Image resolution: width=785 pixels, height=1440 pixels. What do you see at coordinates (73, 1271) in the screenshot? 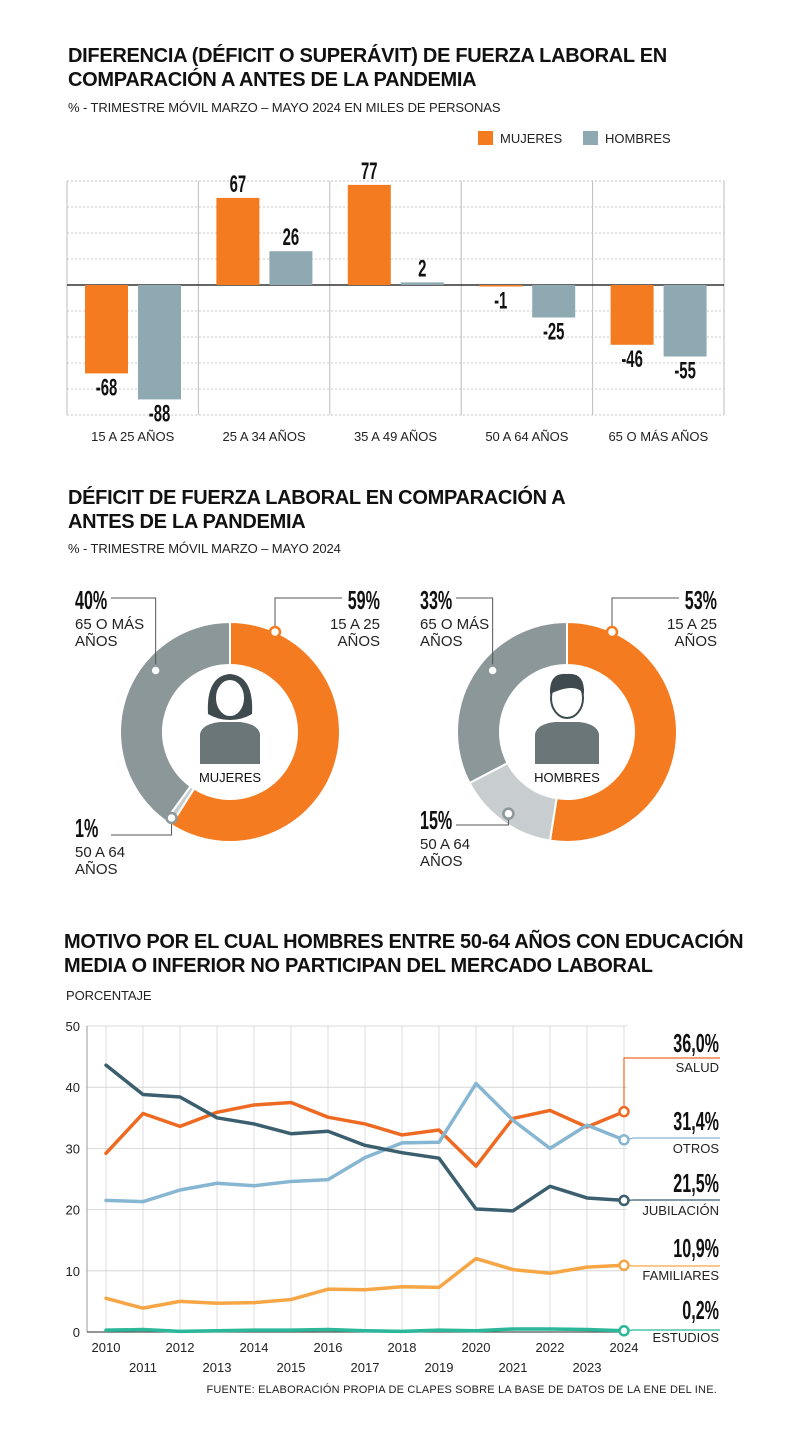
I see `y-tick-label: 10` at bounding box center [73, 1271].